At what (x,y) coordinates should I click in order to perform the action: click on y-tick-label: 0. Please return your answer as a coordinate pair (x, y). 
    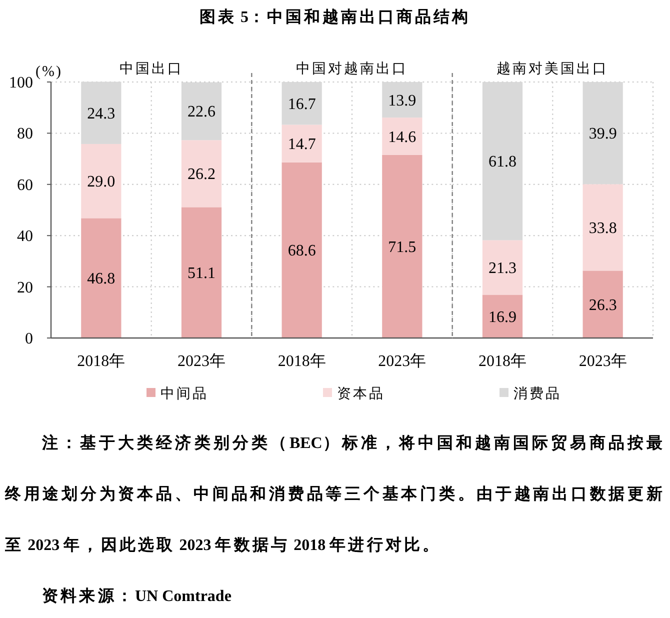
    Looking at the image, I should click on (29, 339).